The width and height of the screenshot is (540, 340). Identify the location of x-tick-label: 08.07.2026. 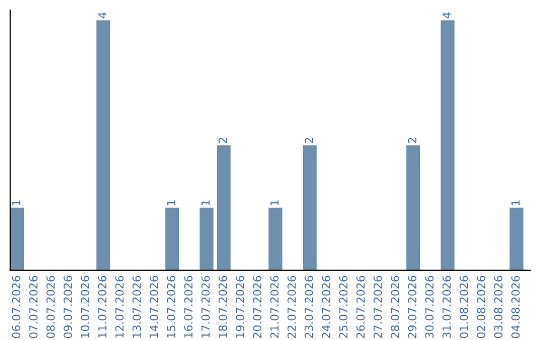
(50, 307).